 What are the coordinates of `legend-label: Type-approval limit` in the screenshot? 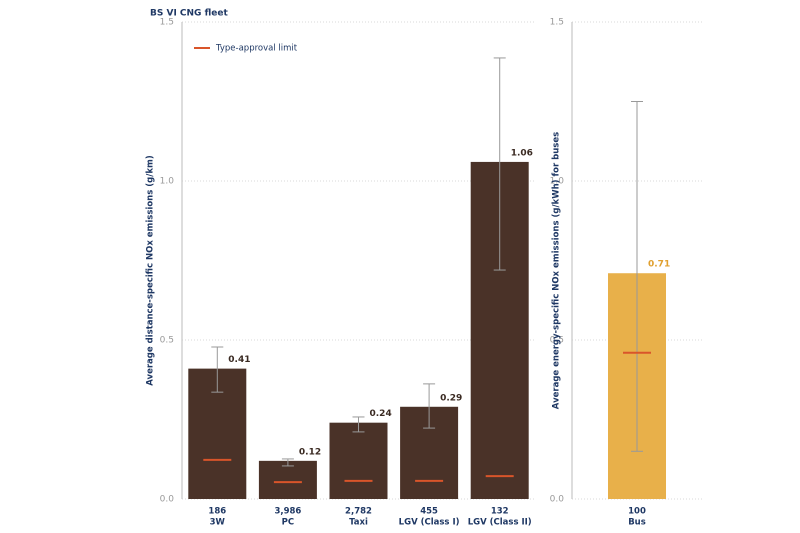 It's located at (256, 49).